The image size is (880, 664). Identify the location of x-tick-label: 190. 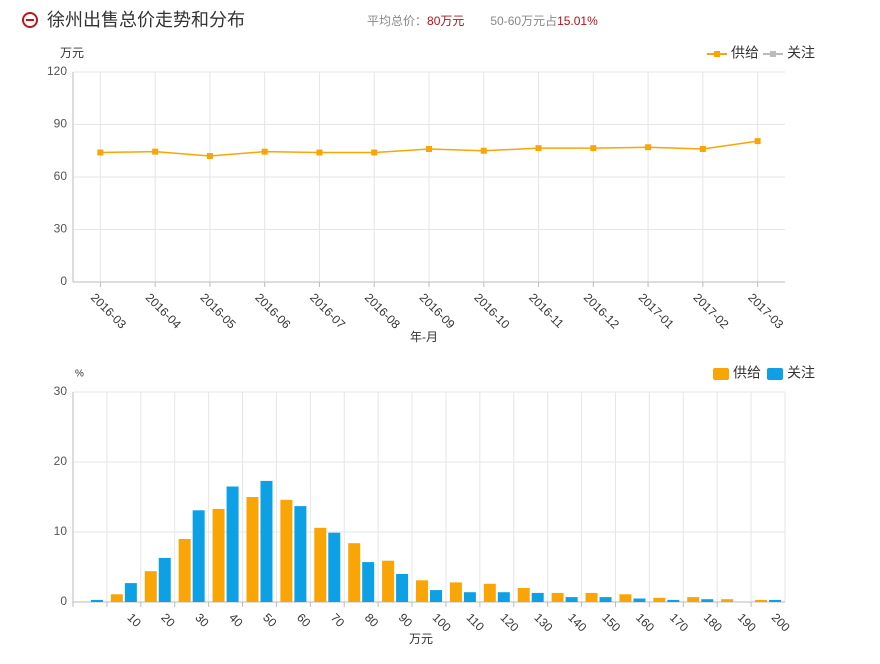
(747, 622).